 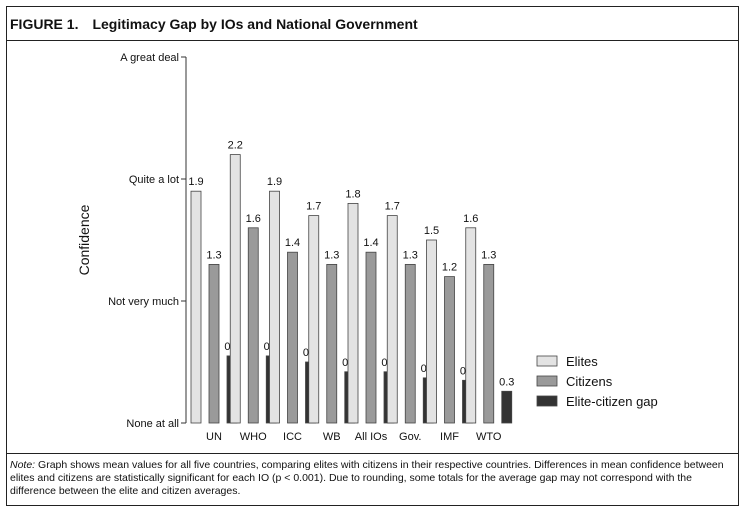 I want to click on data-label: 1.8, so click(x=352, y=194).